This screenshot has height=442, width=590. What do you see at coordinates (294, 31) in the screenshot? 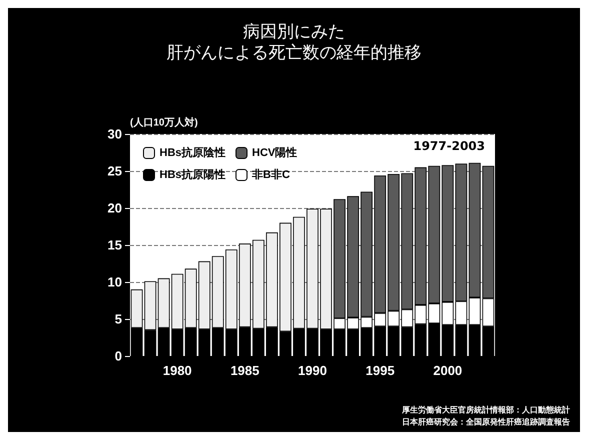
I see `chart-title: 病因別にみた` at bounding box center [294, 31].